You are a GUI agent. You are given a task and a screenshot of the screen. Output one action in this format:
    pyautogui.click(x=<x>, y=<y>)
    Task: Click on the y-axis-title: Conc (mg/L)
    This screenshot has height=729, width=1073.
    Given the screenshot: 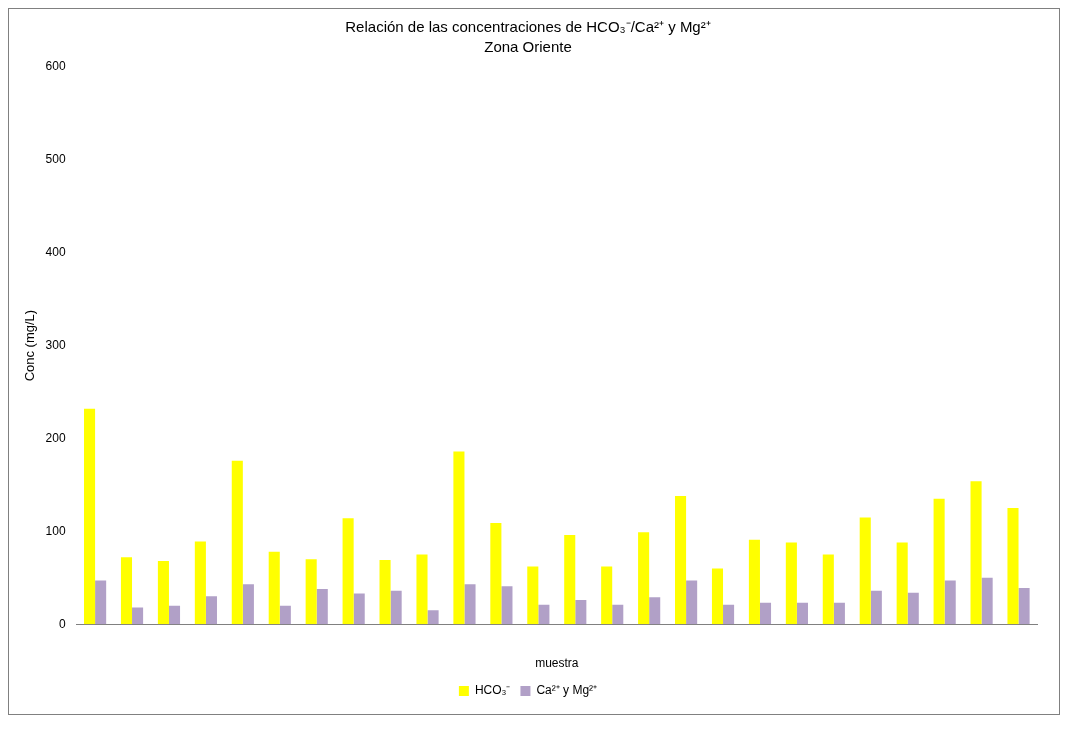 What is the action you would take?
    pyautogui.click(x=30, y=345)
    